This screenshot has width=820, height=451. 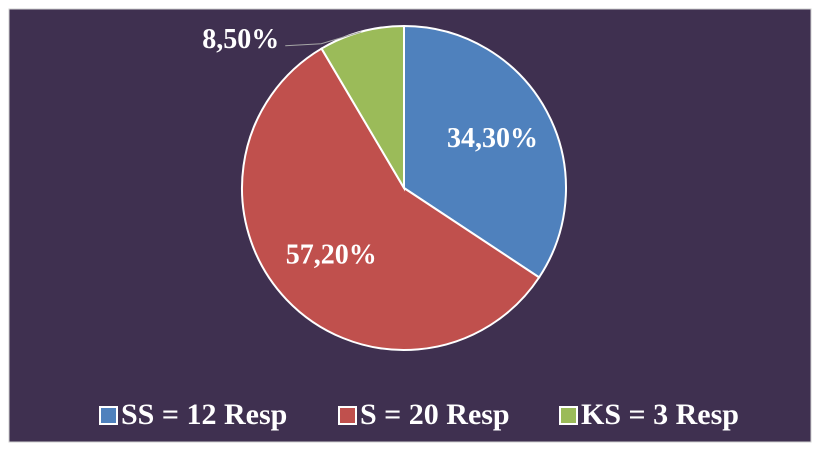 What do you see at coordinates (331, 255) in the screenshot?
I see `data-label: 57,20%` at bounding box center [331, 255].